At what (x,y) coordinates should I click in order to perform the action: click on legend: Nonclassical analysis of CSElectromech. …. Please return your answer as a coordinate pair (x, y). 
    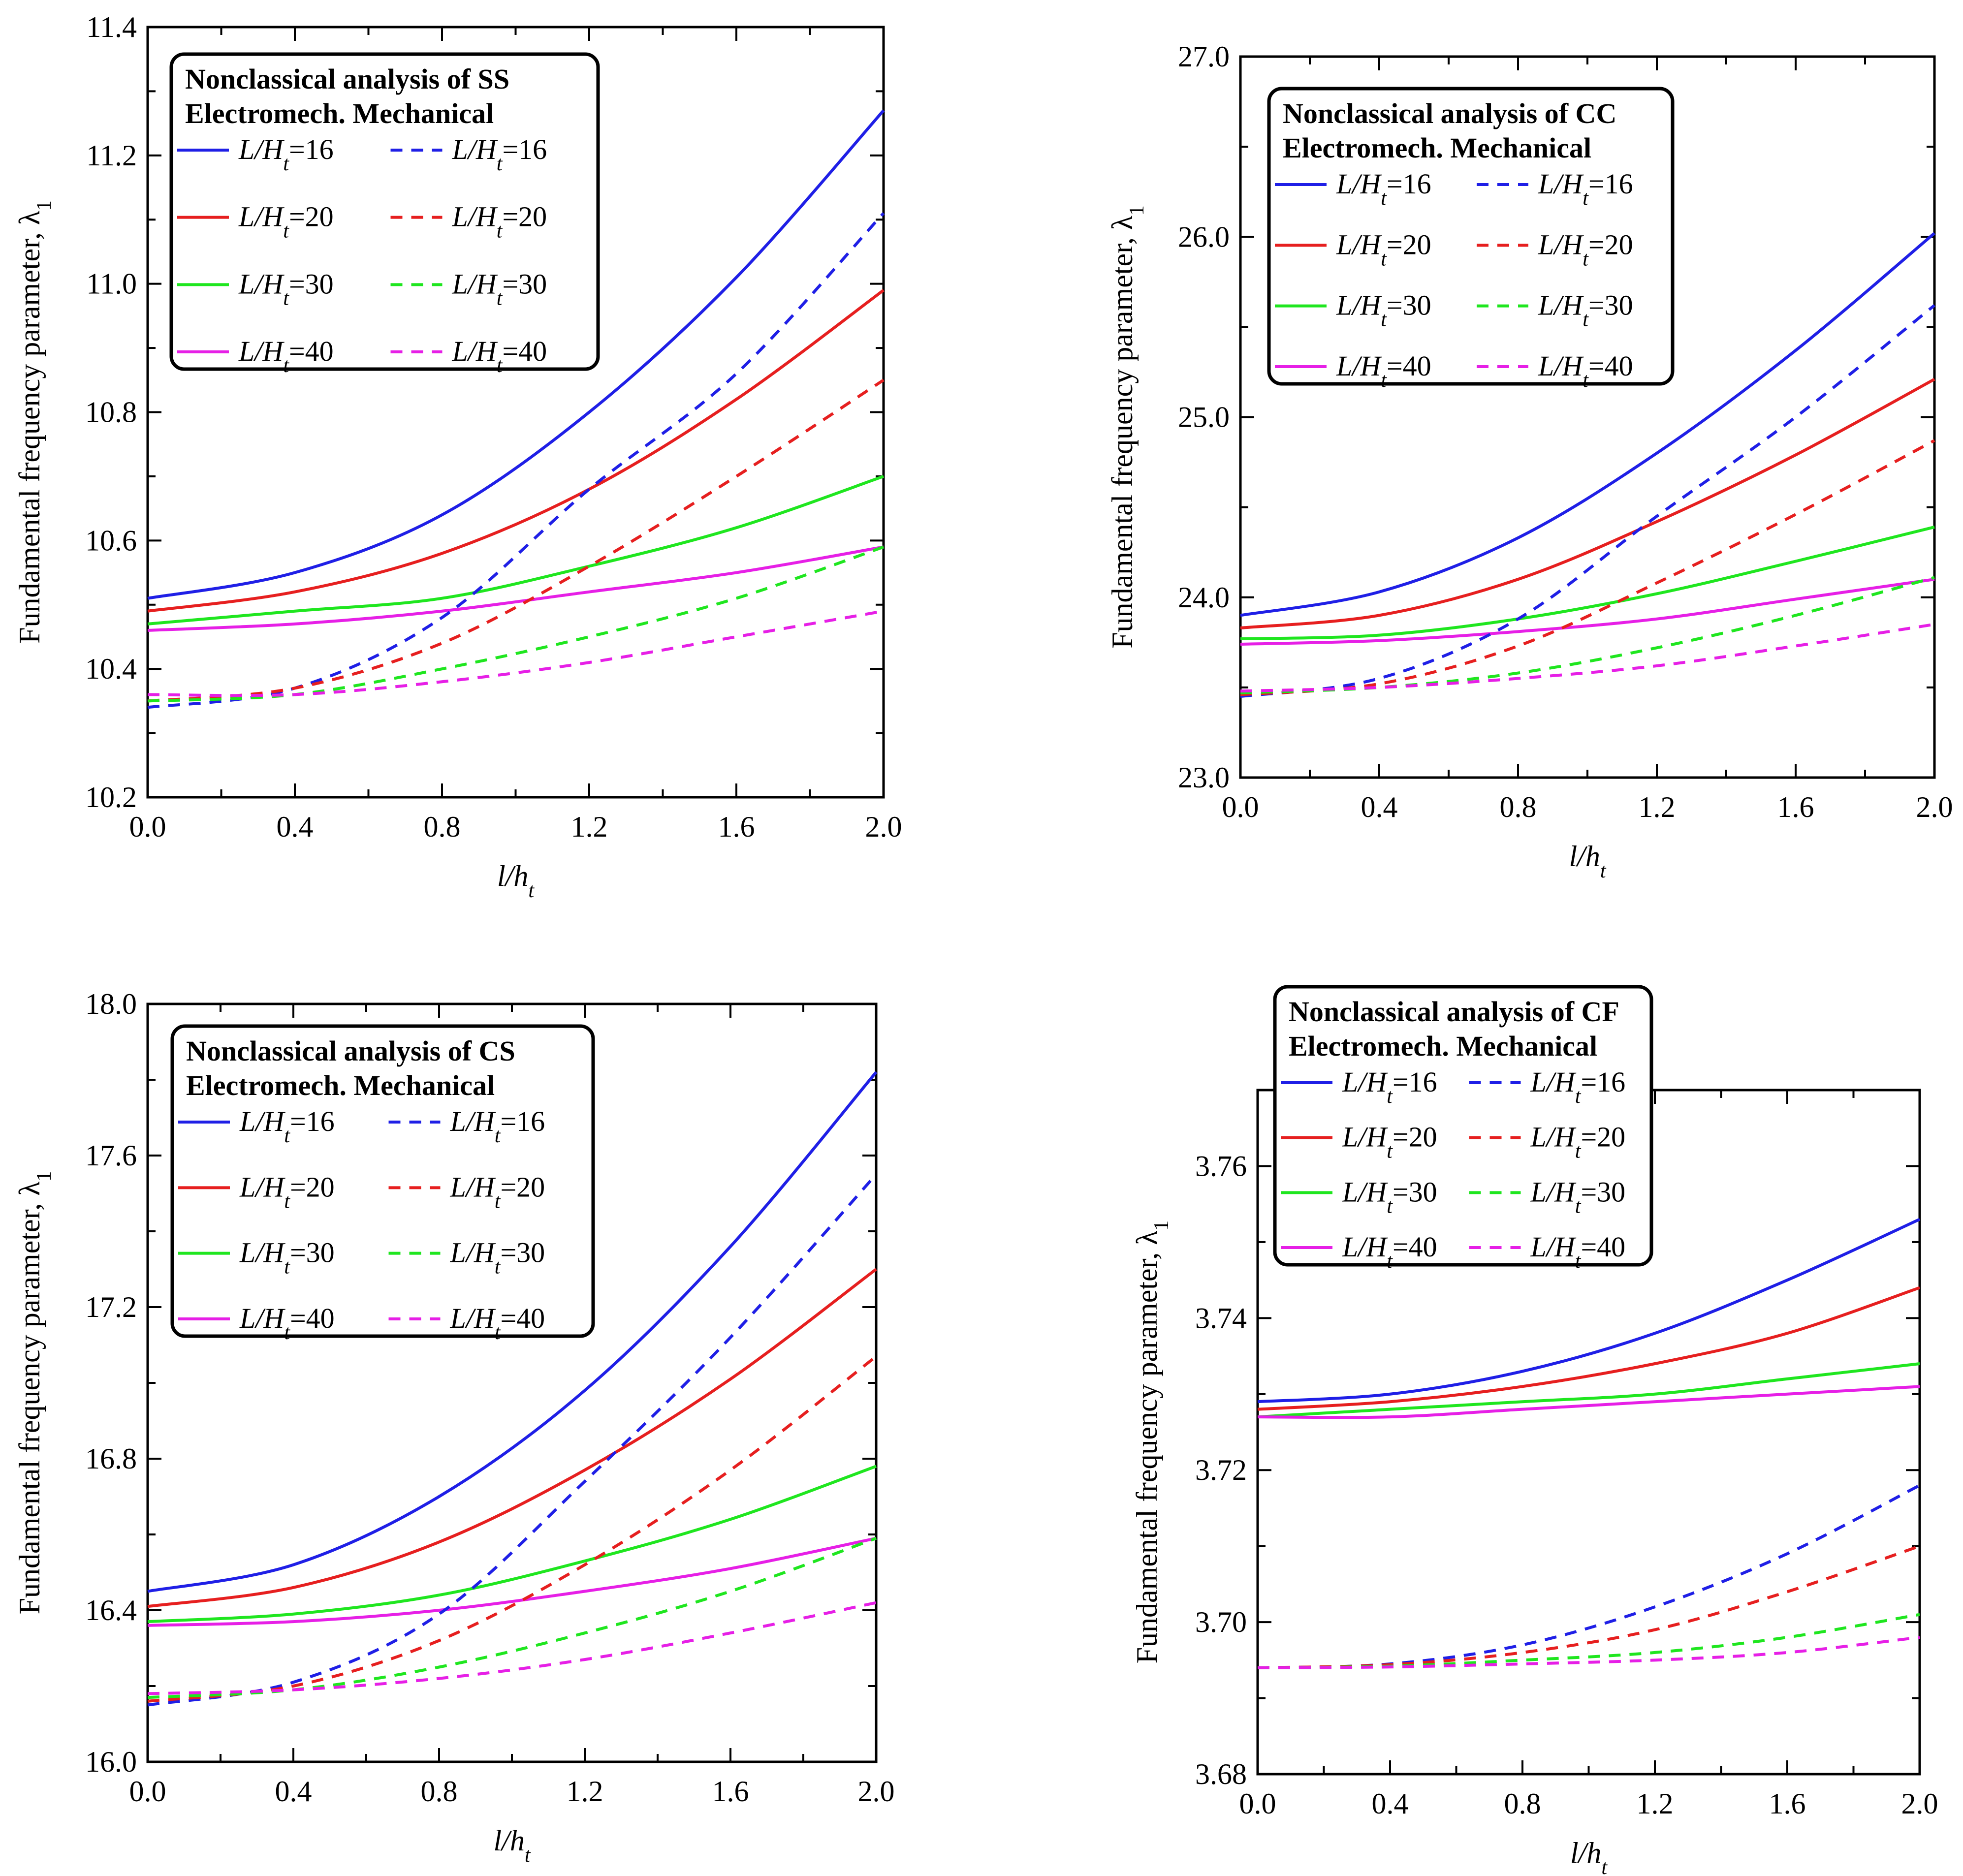
    Looking at the image, I should click on (382, 1184).